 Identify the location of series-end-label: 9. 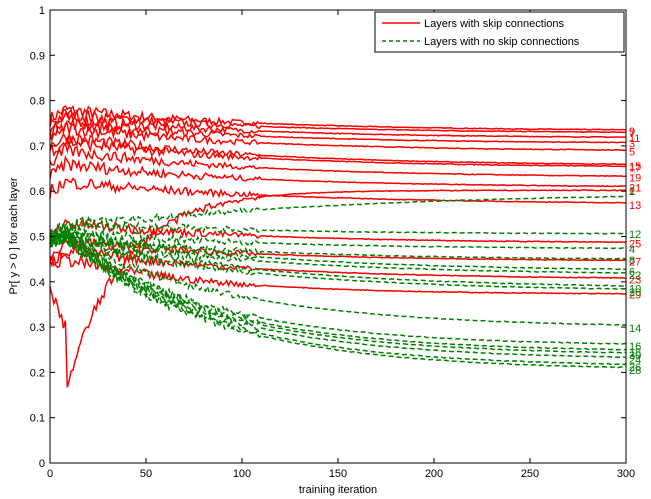
(632, 132).